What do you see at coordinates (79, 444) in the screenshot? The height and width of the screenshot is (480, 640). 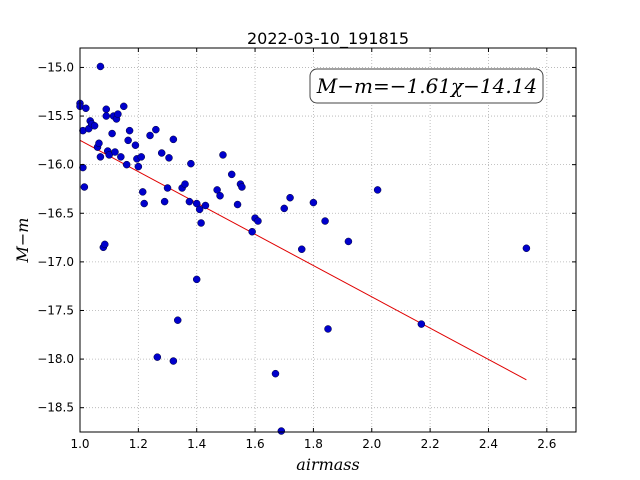 I see `x-tick-label: 1.0` at bounding box center [79, 444].